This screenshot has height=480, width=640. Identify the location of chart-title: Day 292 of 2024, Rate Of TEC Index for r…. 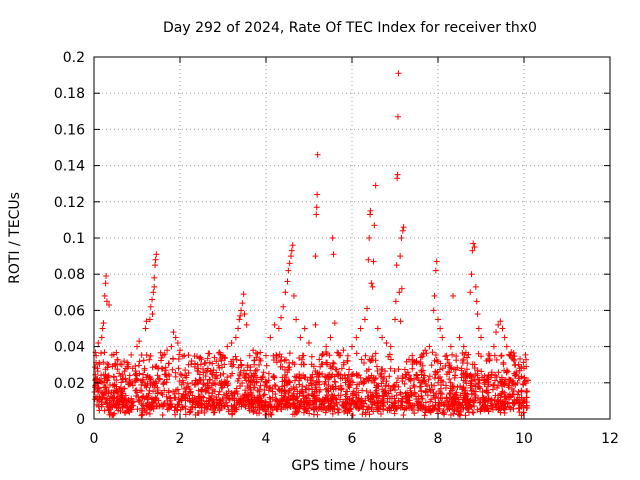
(350, 28).